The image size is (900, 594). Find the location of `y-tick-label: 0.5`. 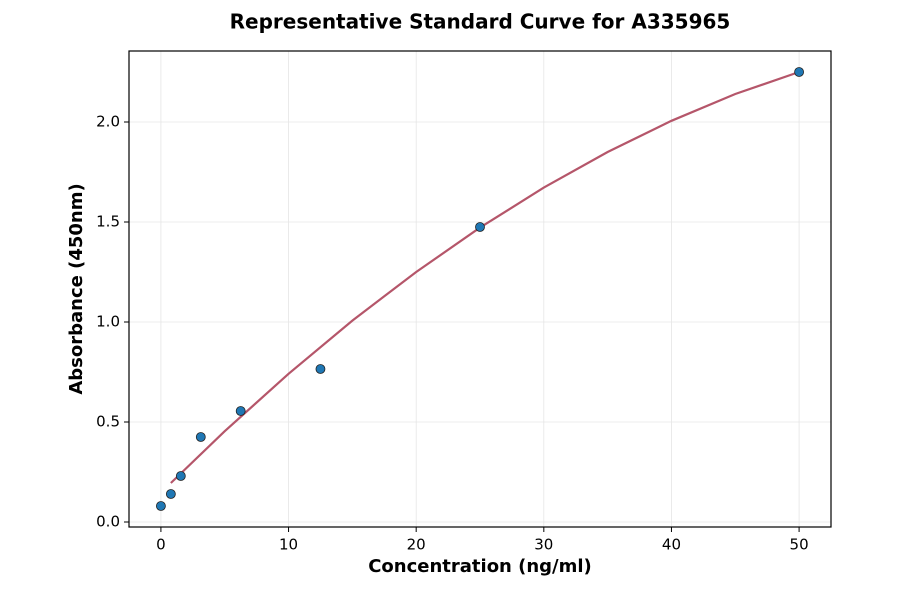

y-tick-label: 0.5 is located at coordinates (108, 422).